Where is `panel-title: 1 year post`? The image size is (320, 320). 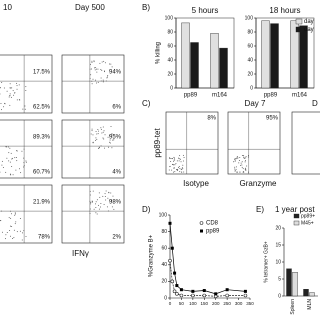
panel-title: 1 year post is located at coordinates (295, 209).